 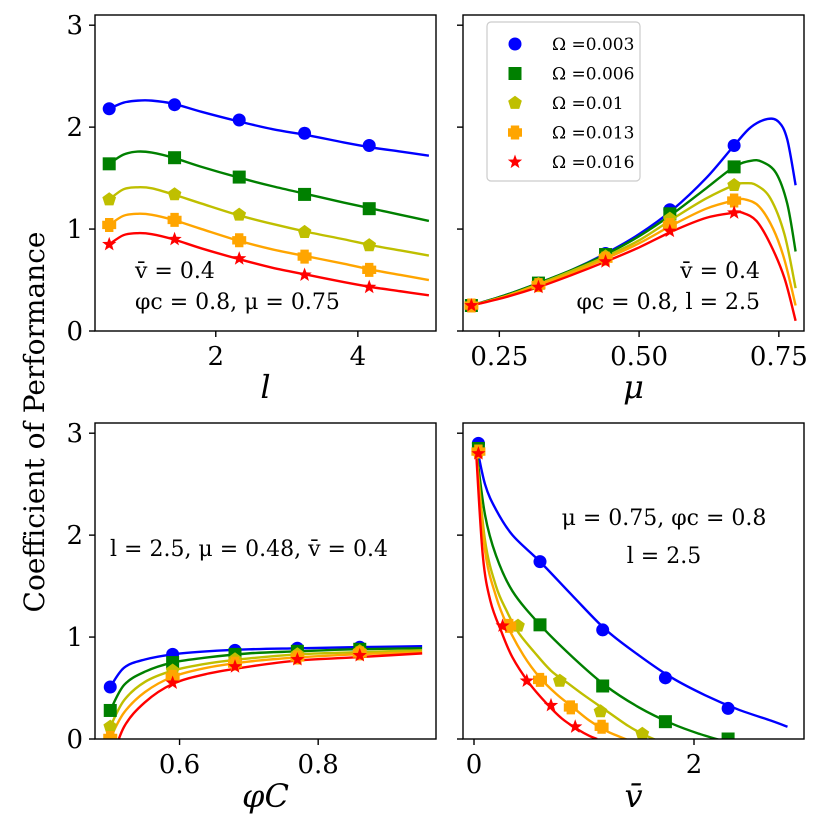 What do you see at coordinates (779, 357) in the screenshot?
I see `x-tick-label: 0.75` at bounding box center [779, 357].